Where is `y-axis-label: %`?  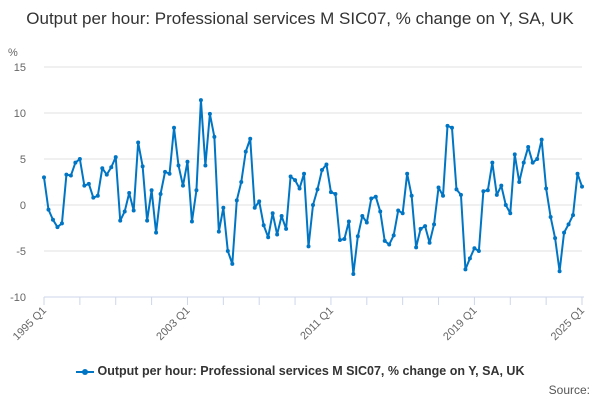 y-axis-label: % is located at coordinates (13, 53).